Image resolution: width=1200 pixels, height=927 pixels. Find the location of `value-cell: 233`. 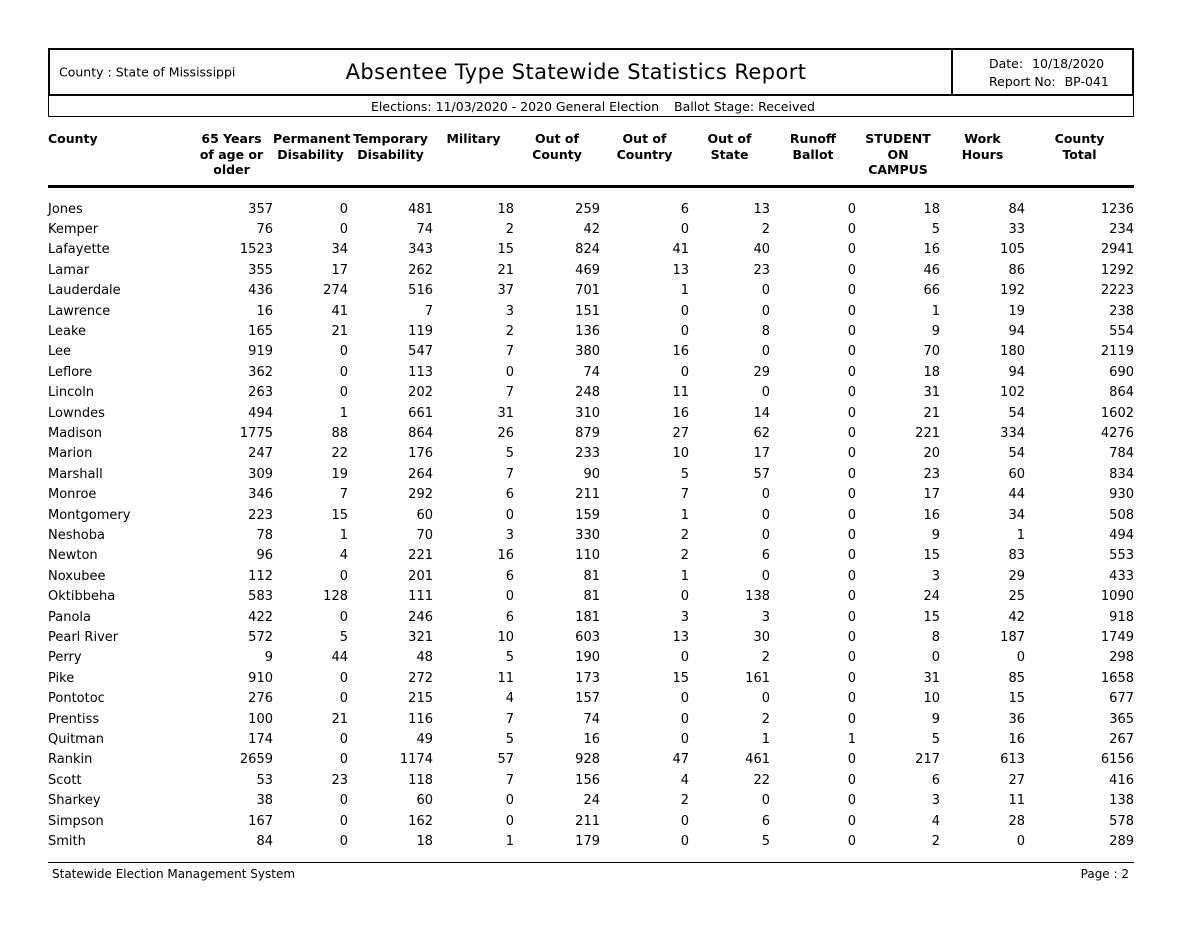

value-cell: 233 is located at coordinates (587, 454).